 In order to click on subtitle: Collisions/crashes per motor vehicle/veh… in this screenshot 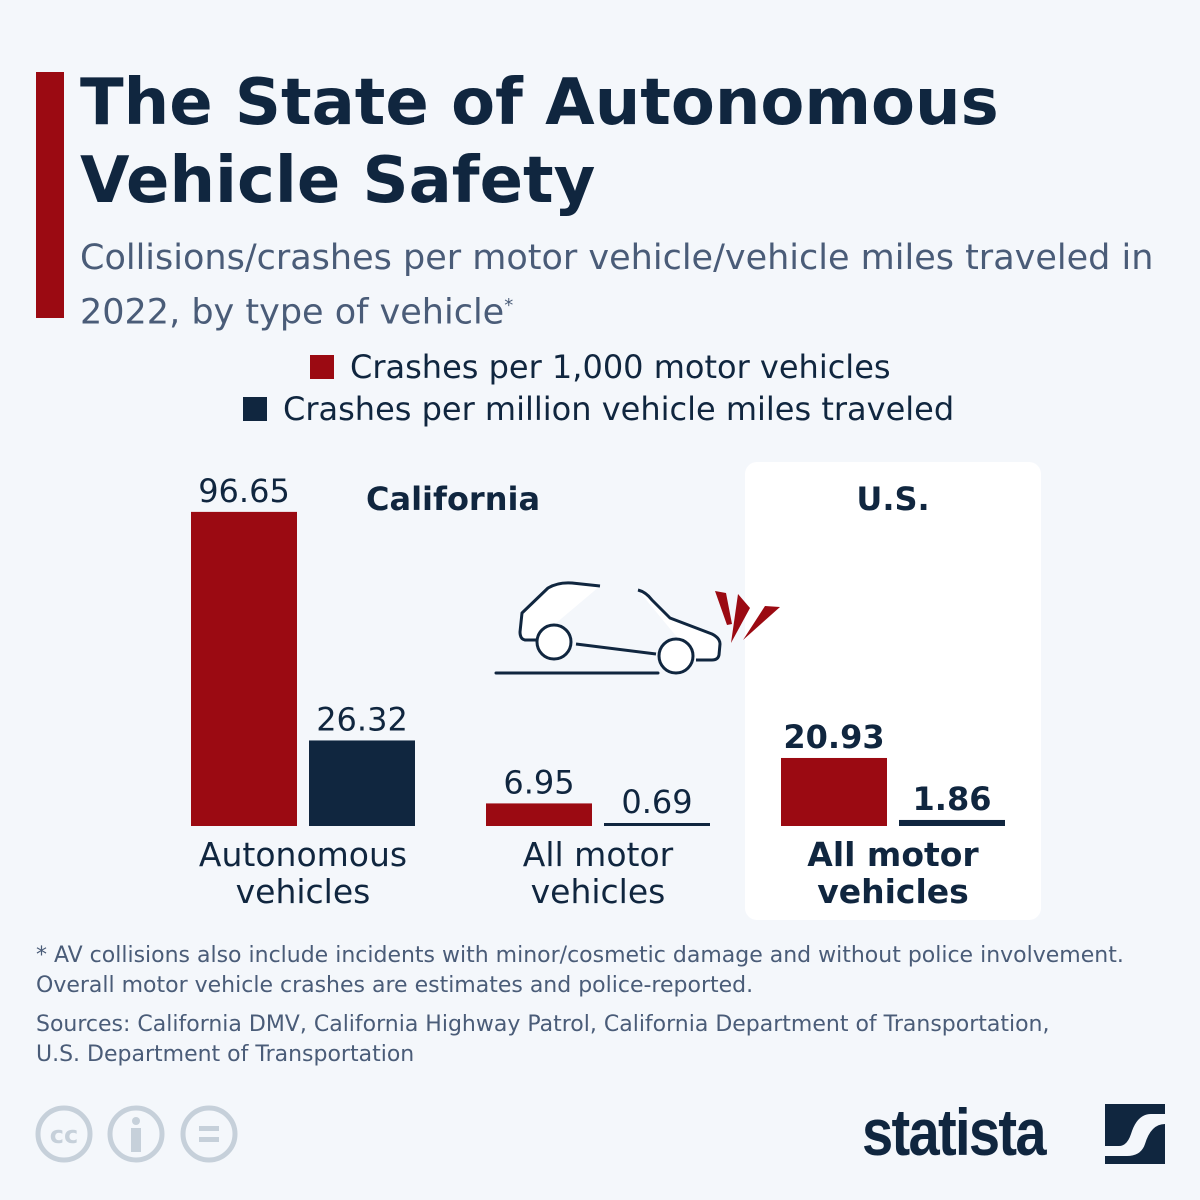, I will do `click(630, 285)`.